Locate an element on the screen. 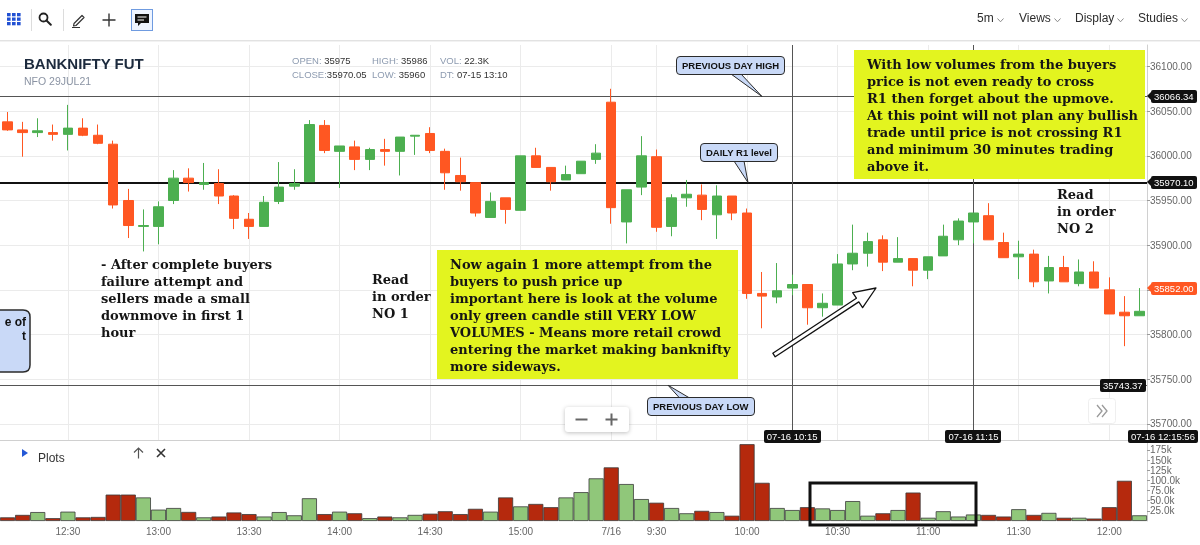  annotation: e of t is located at coordinates (14, 329).